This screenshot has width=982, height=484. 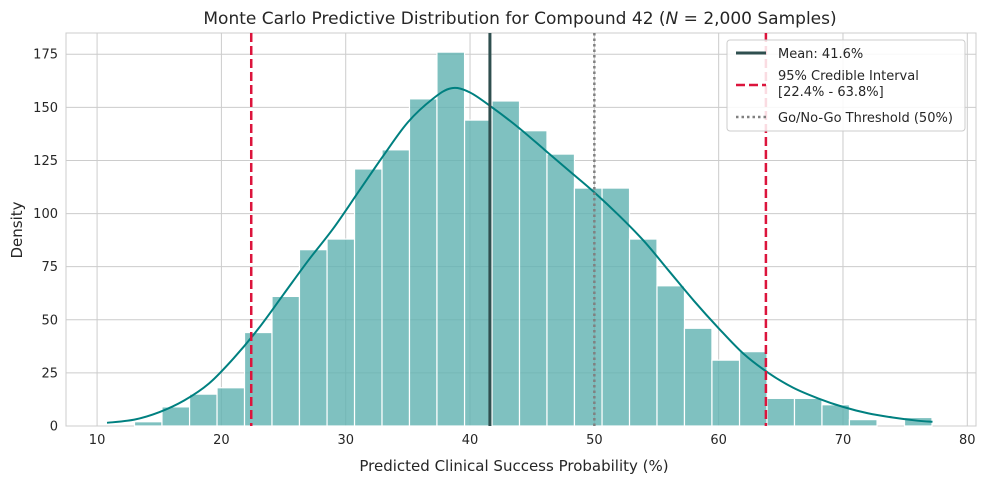 I want to click on legend-box, so click(x=846, y=85).